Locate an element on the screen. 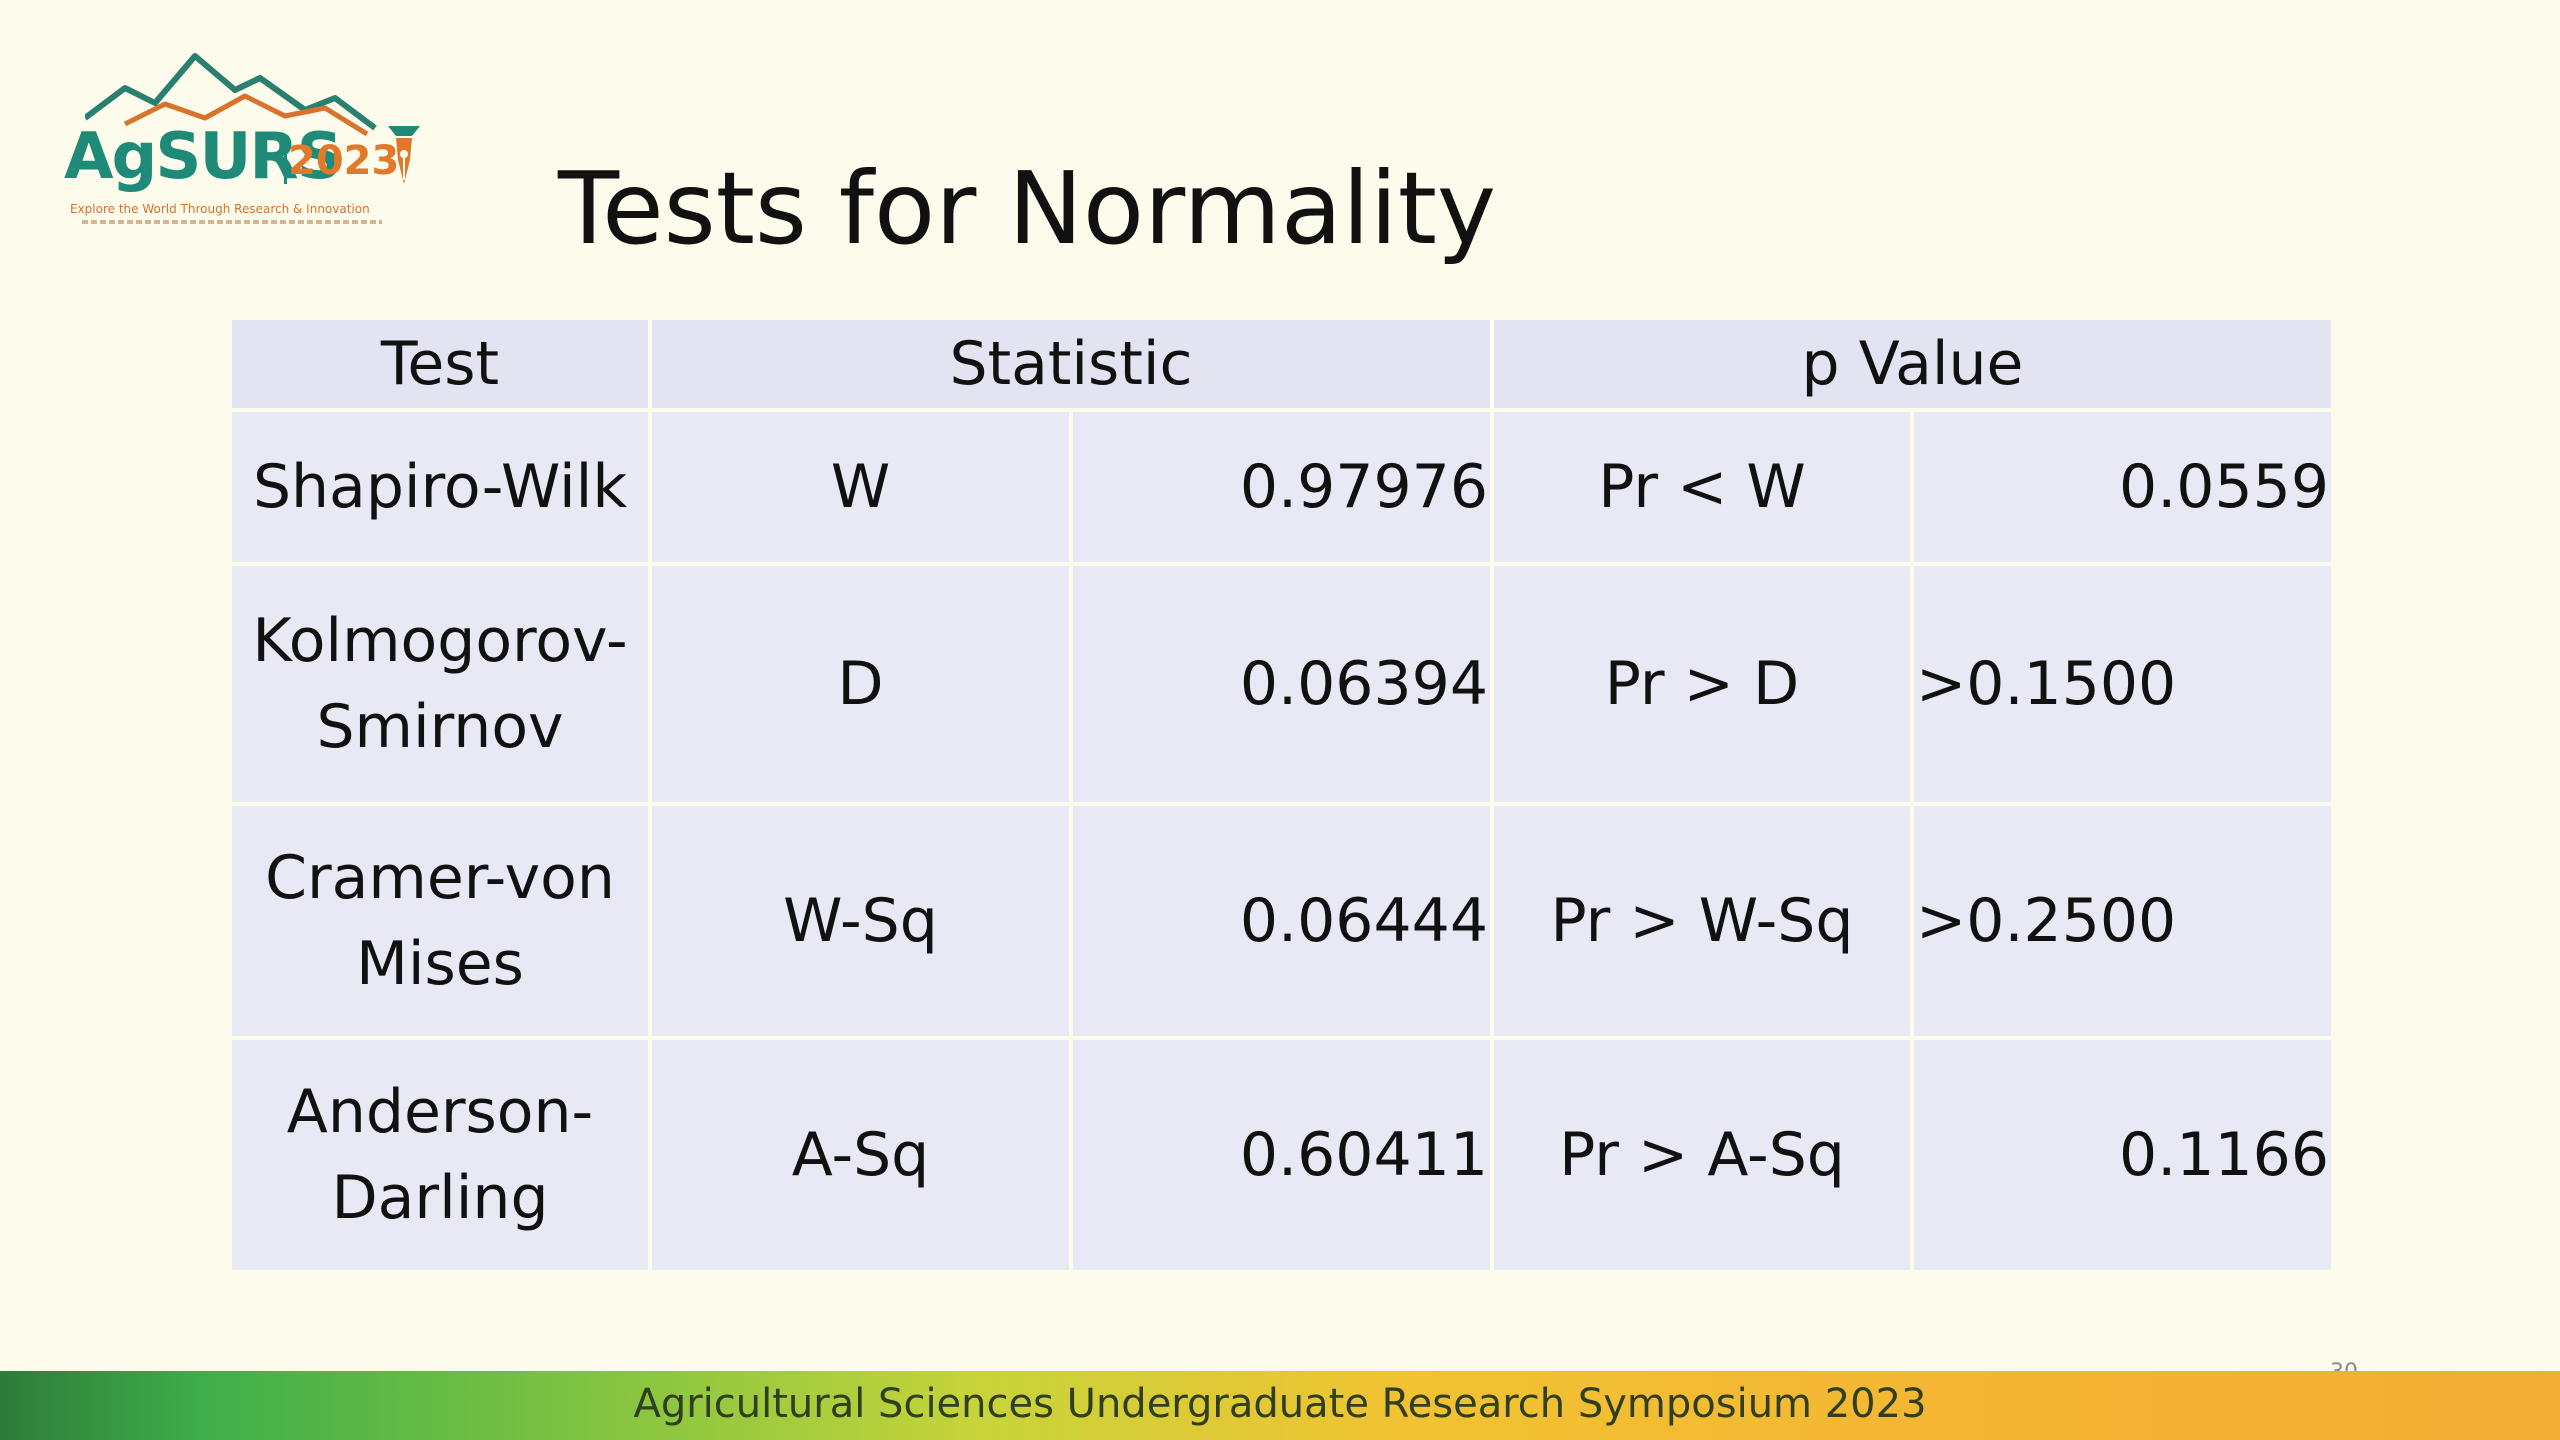  test-name-line-1: Anderson- is located at coordinates (440, 1112).